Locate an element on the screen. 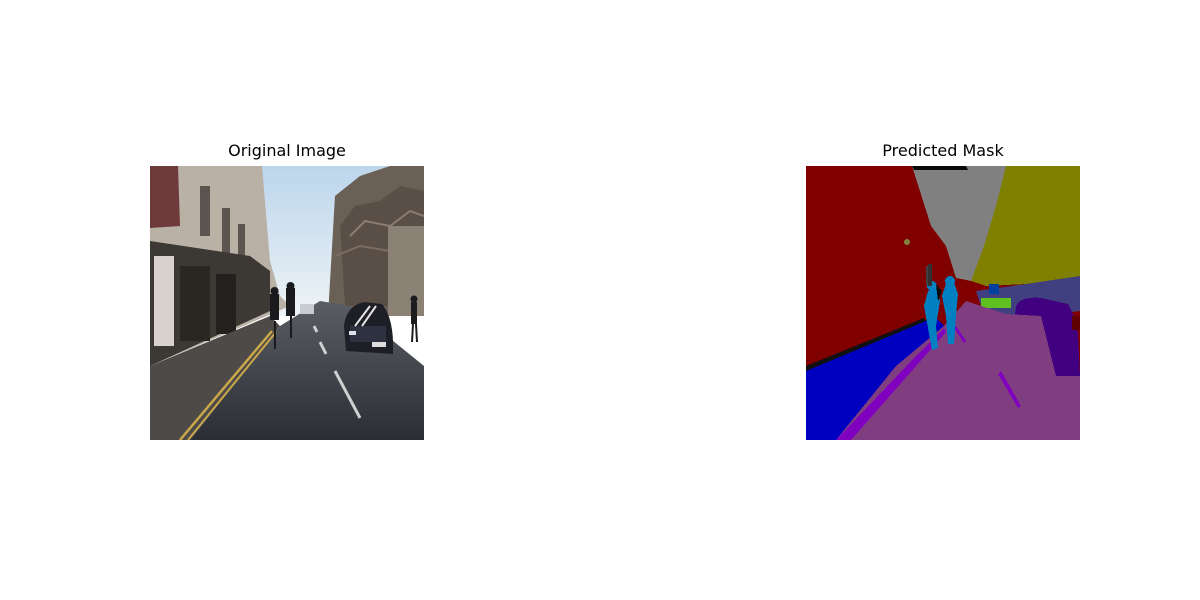 This screenshot has height=600, width=1200. car is located at coordinates (368, 328).